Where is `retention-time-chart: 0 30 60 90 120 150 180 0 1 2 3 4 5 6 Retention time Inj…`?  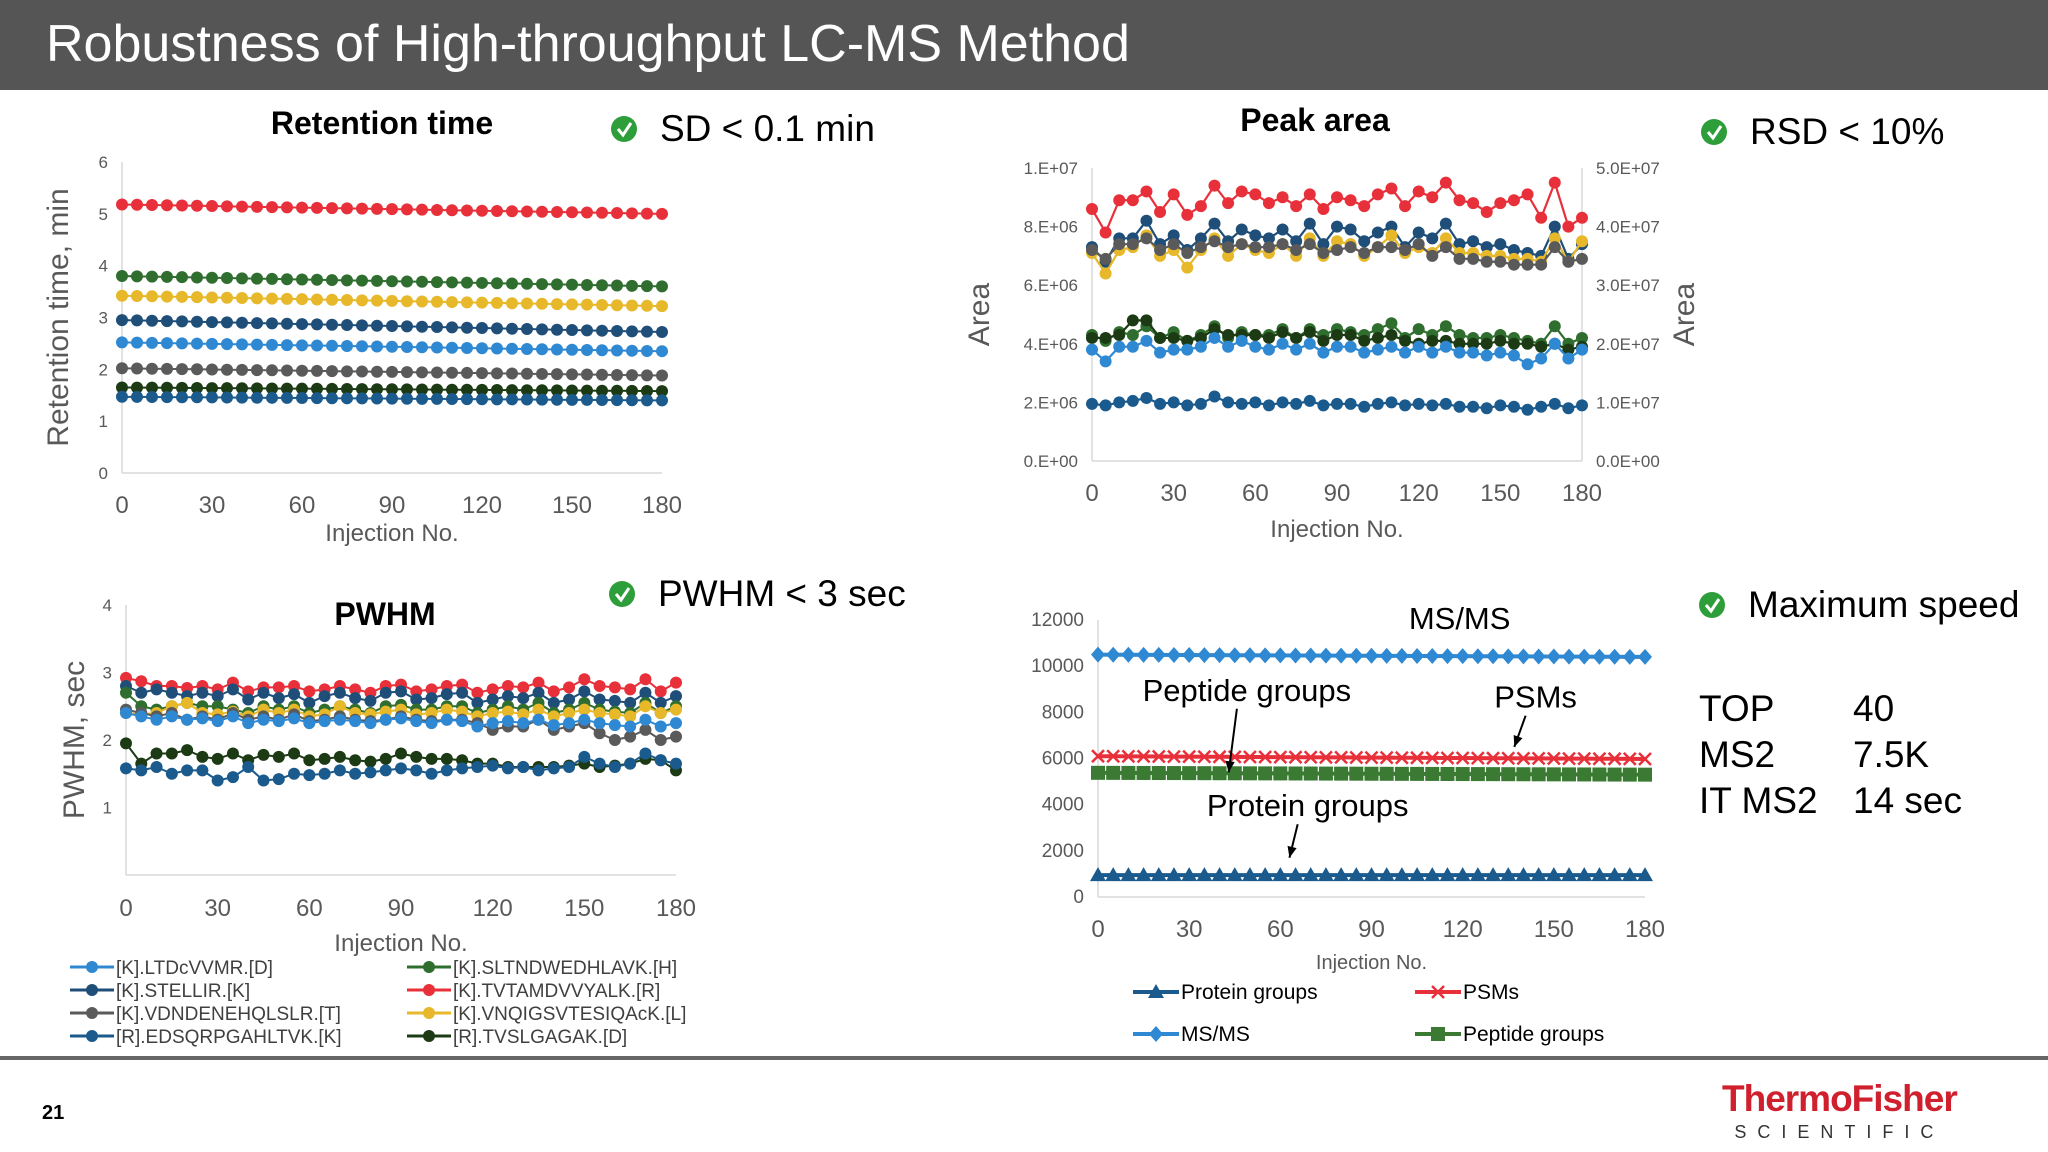
retention-time-chart: 0 30 60 90 120 150 180 0 1 2 3 4 5 6 Retention time Inj… is located at coordinates (362, 326).